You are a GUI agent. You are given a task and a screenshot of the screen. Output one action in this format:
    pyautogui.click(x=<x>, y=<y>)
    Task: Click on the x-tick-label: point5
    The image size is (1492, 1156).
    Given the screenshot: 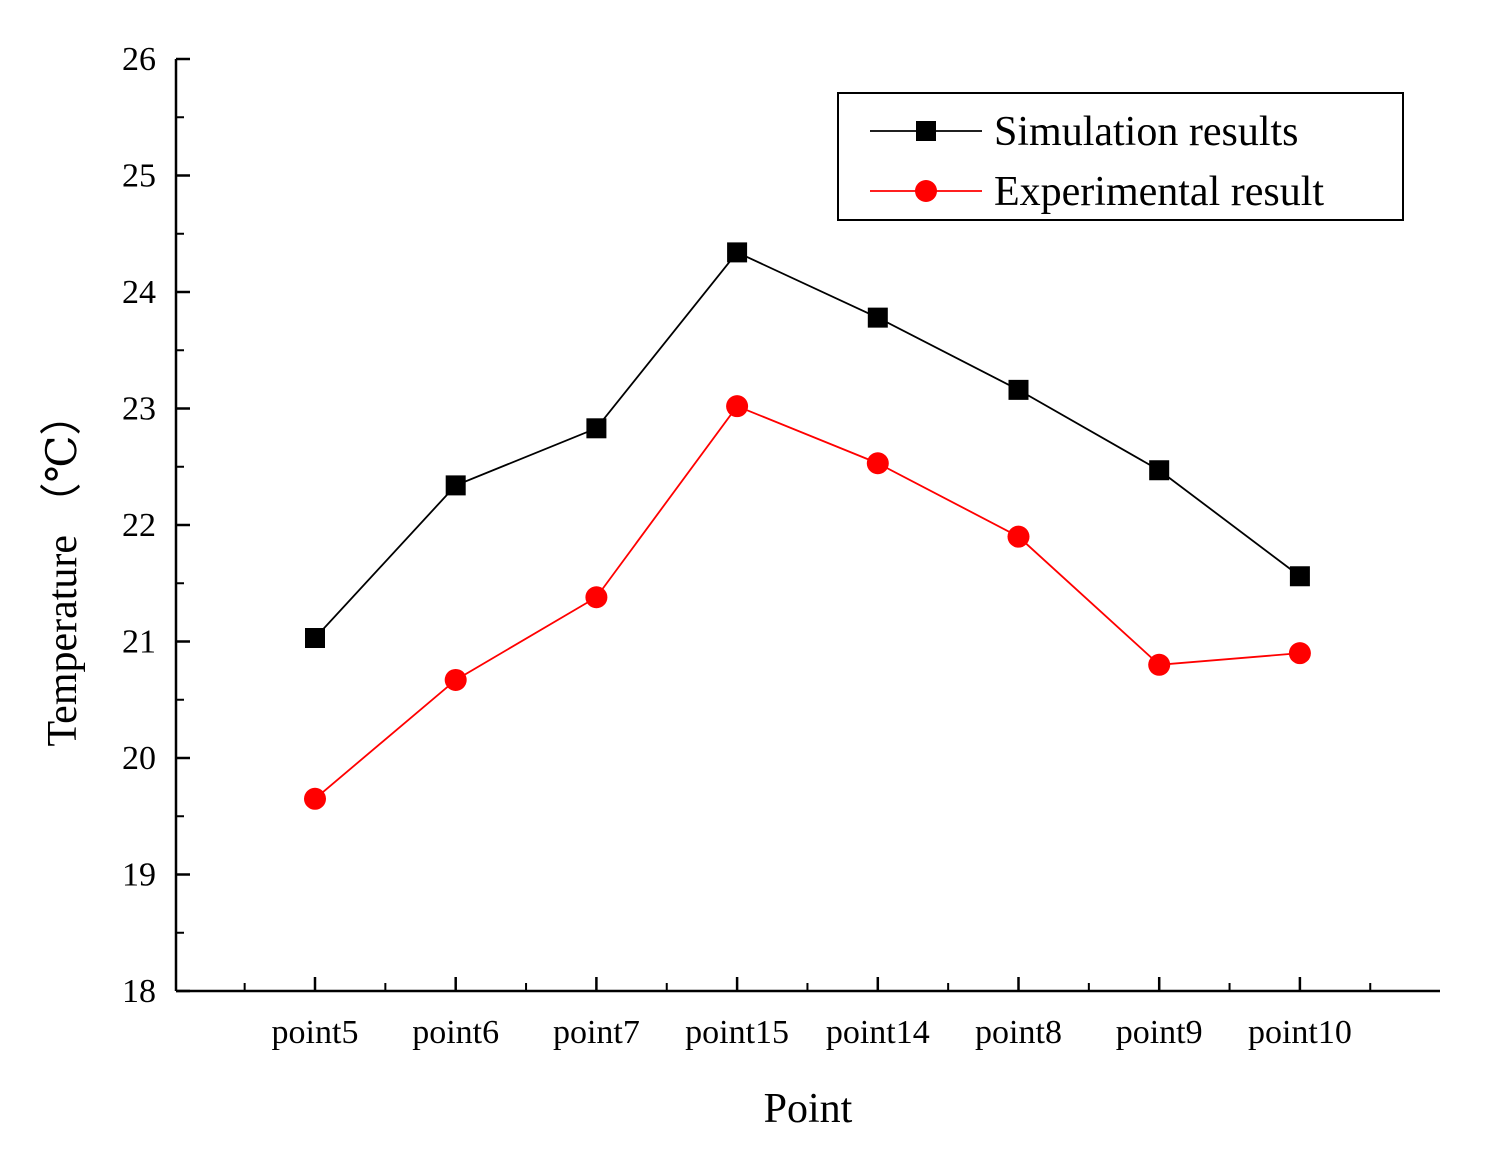 What is the action you would take?
    pyautogui.click(x=315, y=1032)
    